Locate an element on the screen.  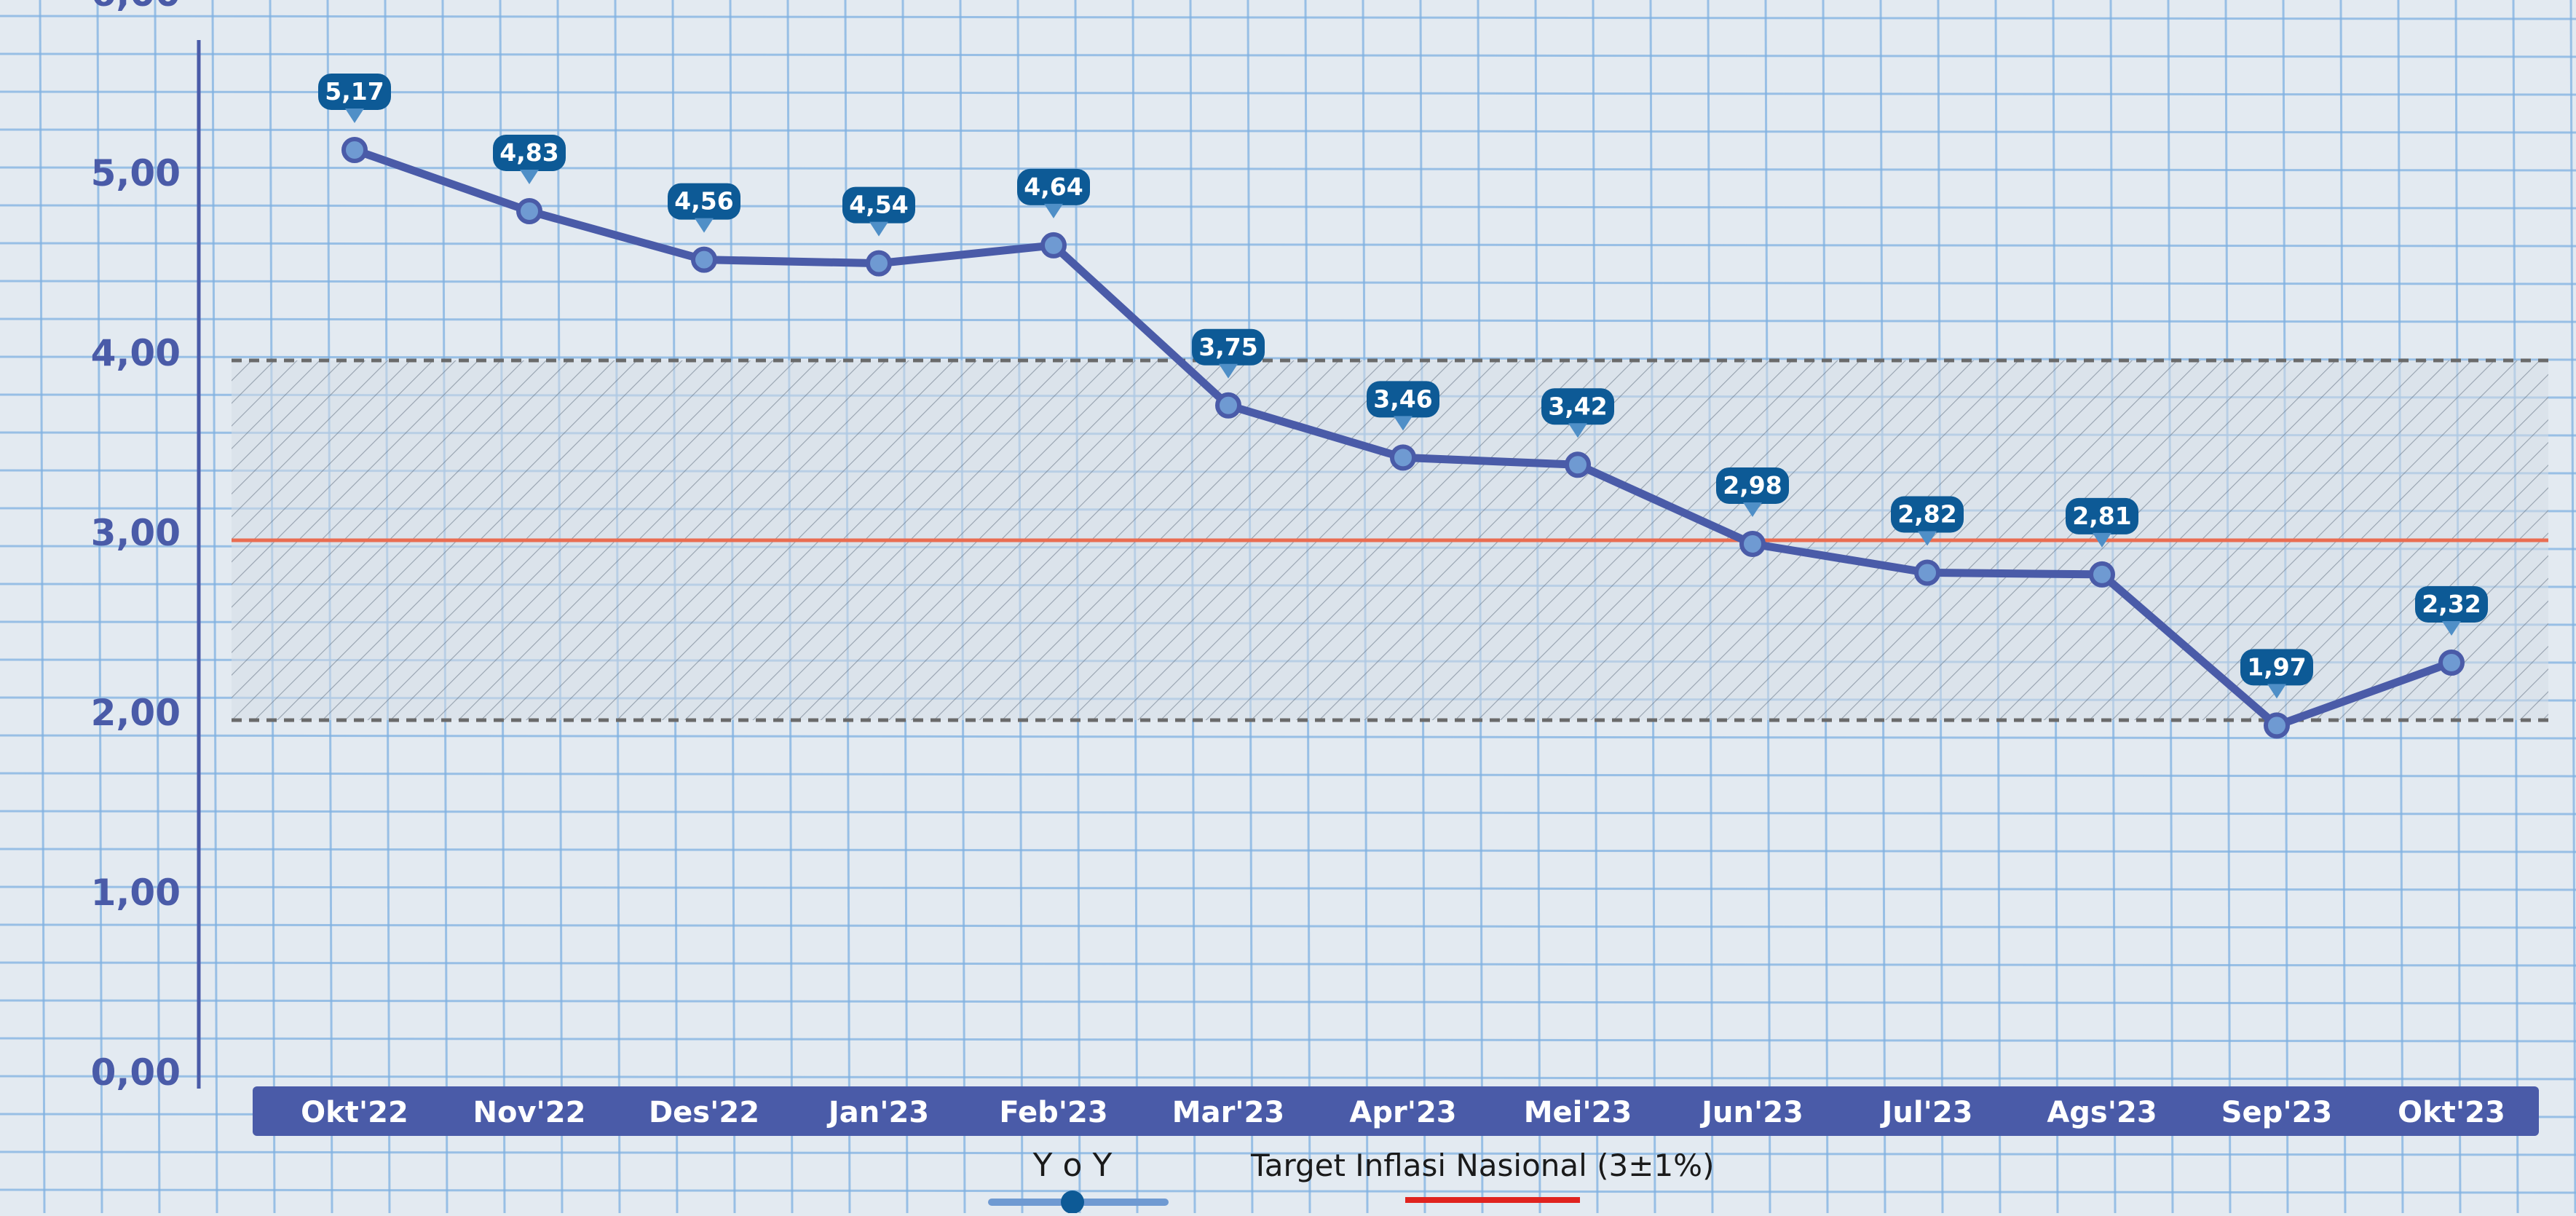
data-label-text: 1,97 is located at coordinates (2276, 666).